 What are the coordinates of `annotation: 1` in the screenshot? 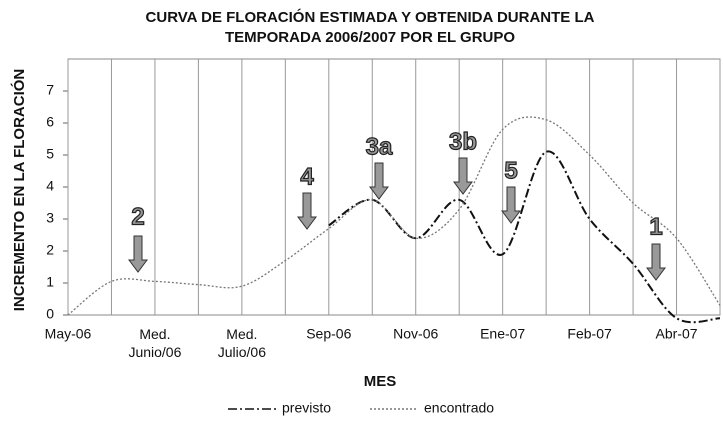 It's located at (655, 226).